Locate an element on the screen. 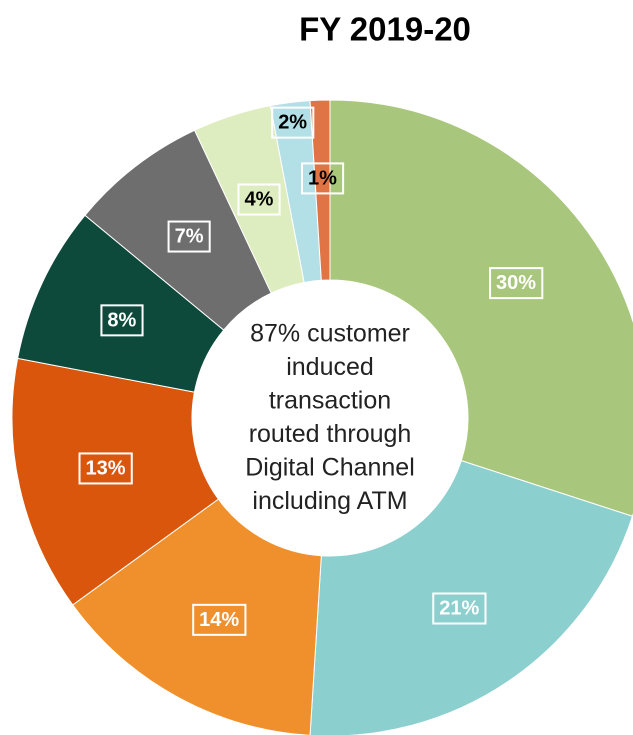 The image size is (633, 735). data-label: 14% is located at coordinates (219, 620).